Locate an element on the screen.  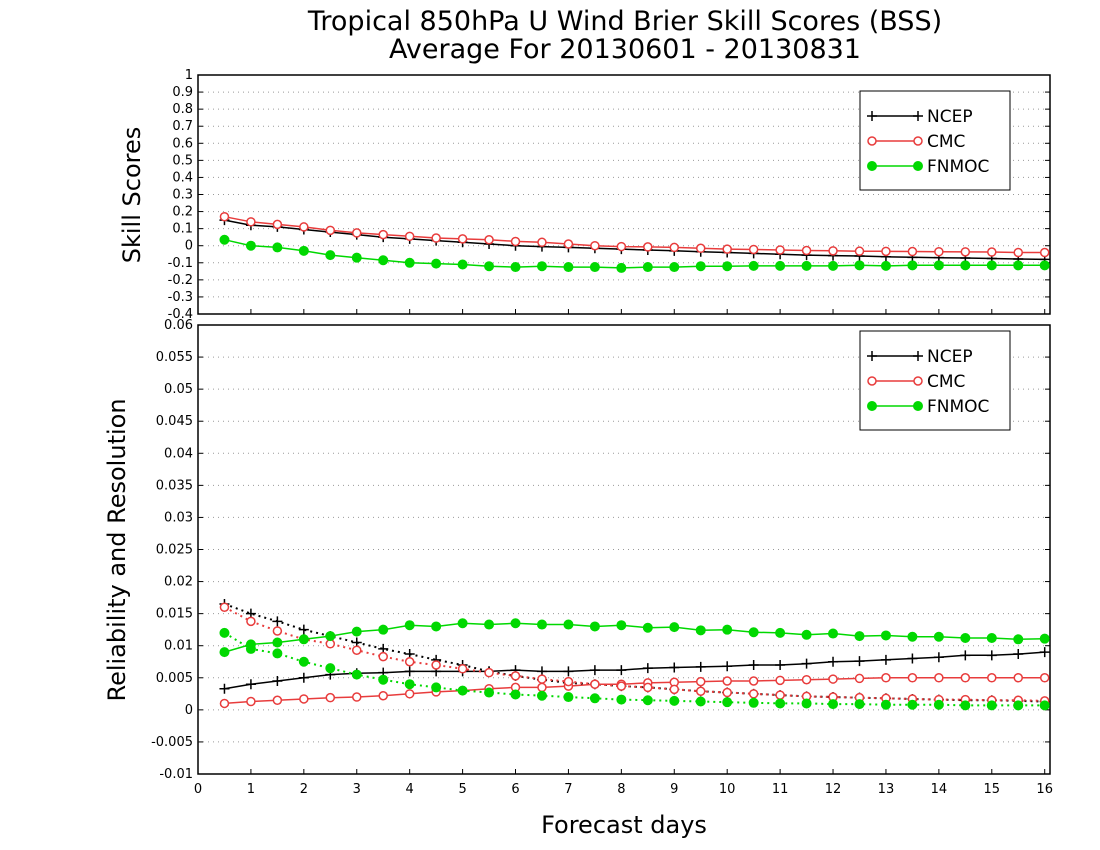
y-tick-label: 0.005 is located at coordinates (174, 678).